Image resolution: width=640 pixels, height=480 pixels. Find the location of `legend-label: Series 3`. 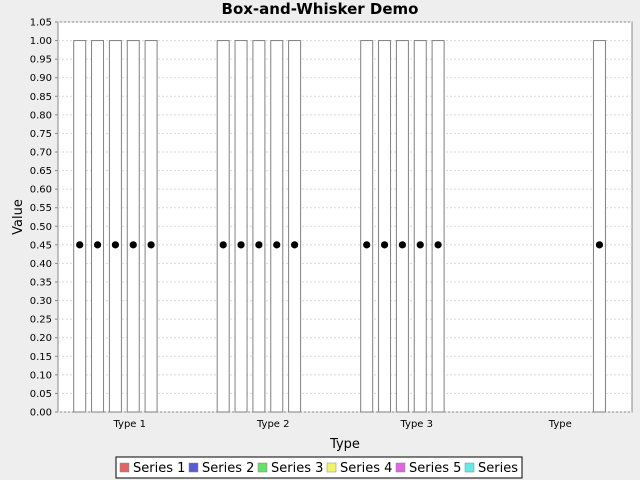

legend-label: Series 3 is located at coordinates (297, 468).